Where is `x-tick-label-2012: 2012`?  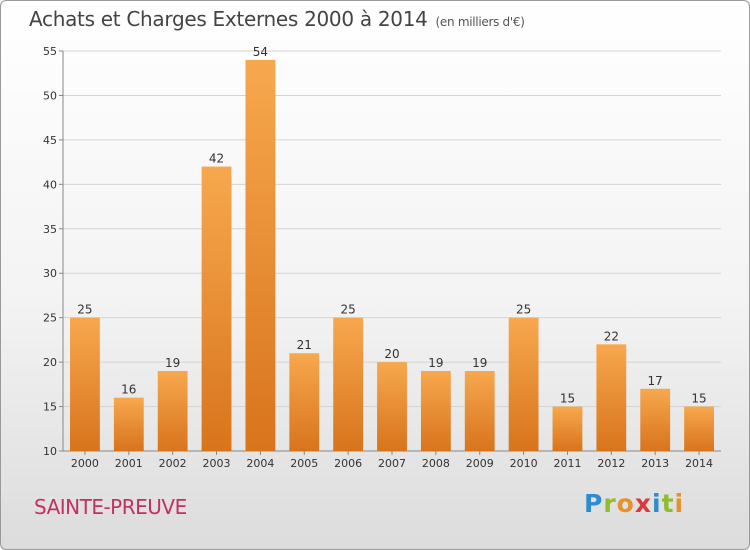
x-tick-label-2012: 2012 is located at coordinates (611, 463).